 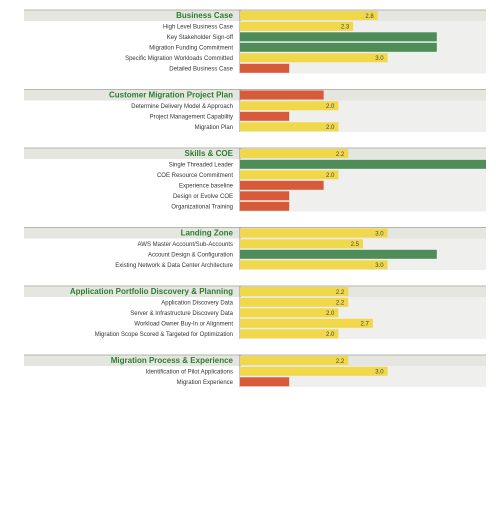 What do you see at coordinates (179, 59) in the screenshot?
I see `row-label: Specific Migration Workloads Committed` at bounding box center [179, 59].